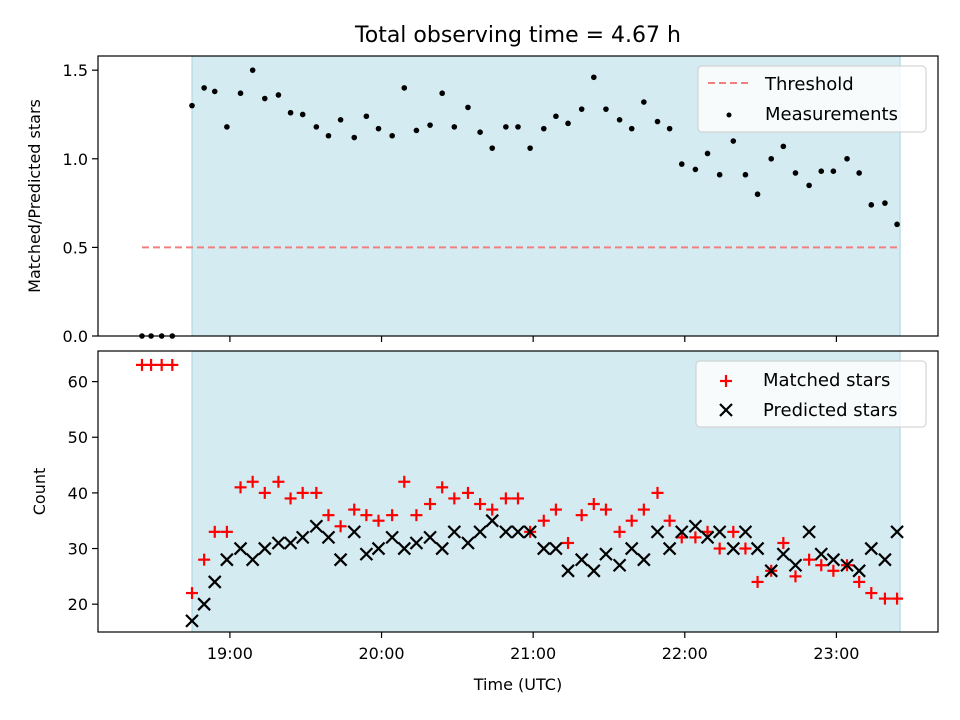 The image size is (960, 720). Describe the element at coordinates (34, 196) in the screenshot. I see `ratio-panel-ylabel: Matched/Predicted stars` at that location.